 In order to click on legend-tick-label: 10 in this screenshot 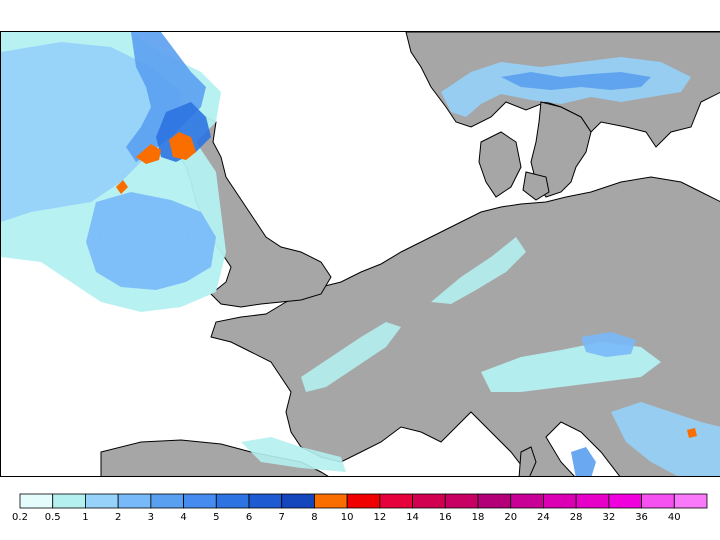, I will do `click(347, 517)`.